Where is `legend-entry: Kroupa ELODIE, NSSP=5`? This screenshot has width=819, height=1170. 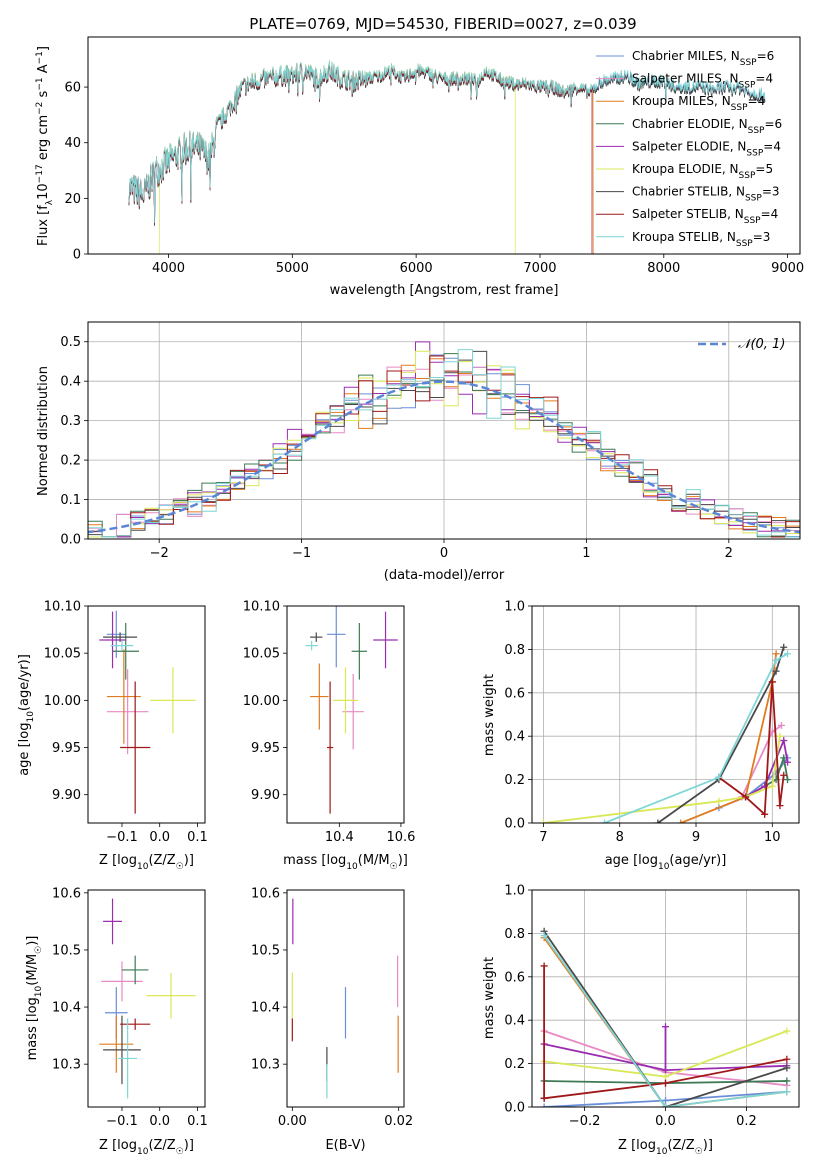 legend-entry: Kroupa ELODIE, NSSP=5 is located at coordinates (684, 171).